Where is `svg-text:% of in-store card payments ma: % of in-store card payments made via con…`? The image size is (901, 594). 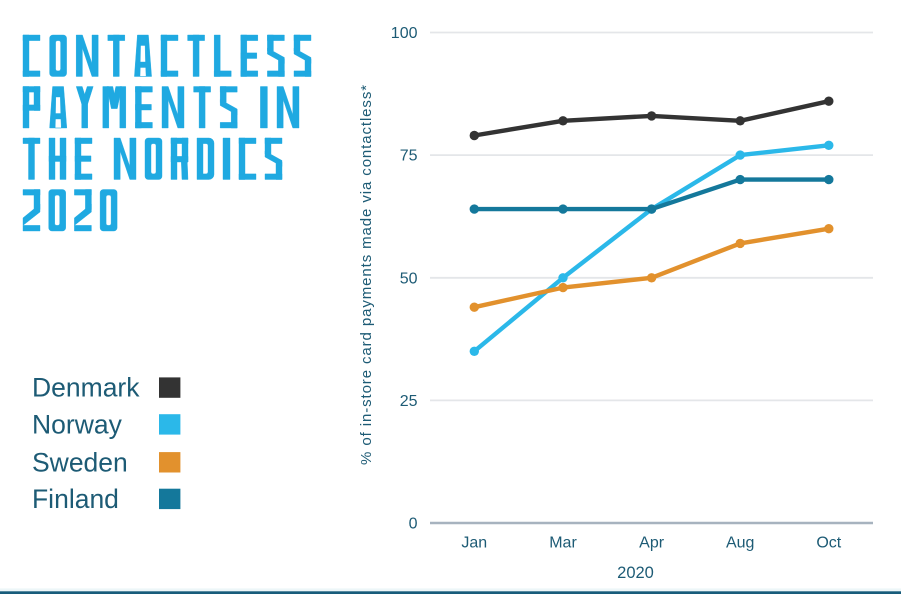 svg-text:% of in-store card payments ma: % of in-store card payments made via con… is located at coordinates (366, 274).